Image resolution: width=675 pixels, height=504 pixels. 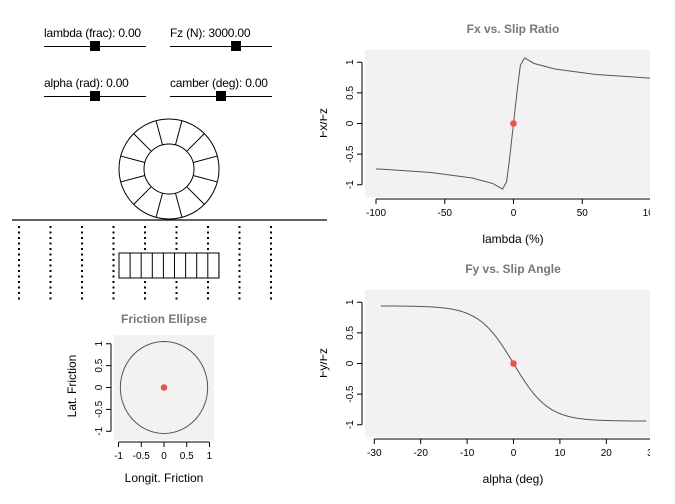 I want to click on camber-slider: camber (deg): 0.00, so click(x=221, y=96).